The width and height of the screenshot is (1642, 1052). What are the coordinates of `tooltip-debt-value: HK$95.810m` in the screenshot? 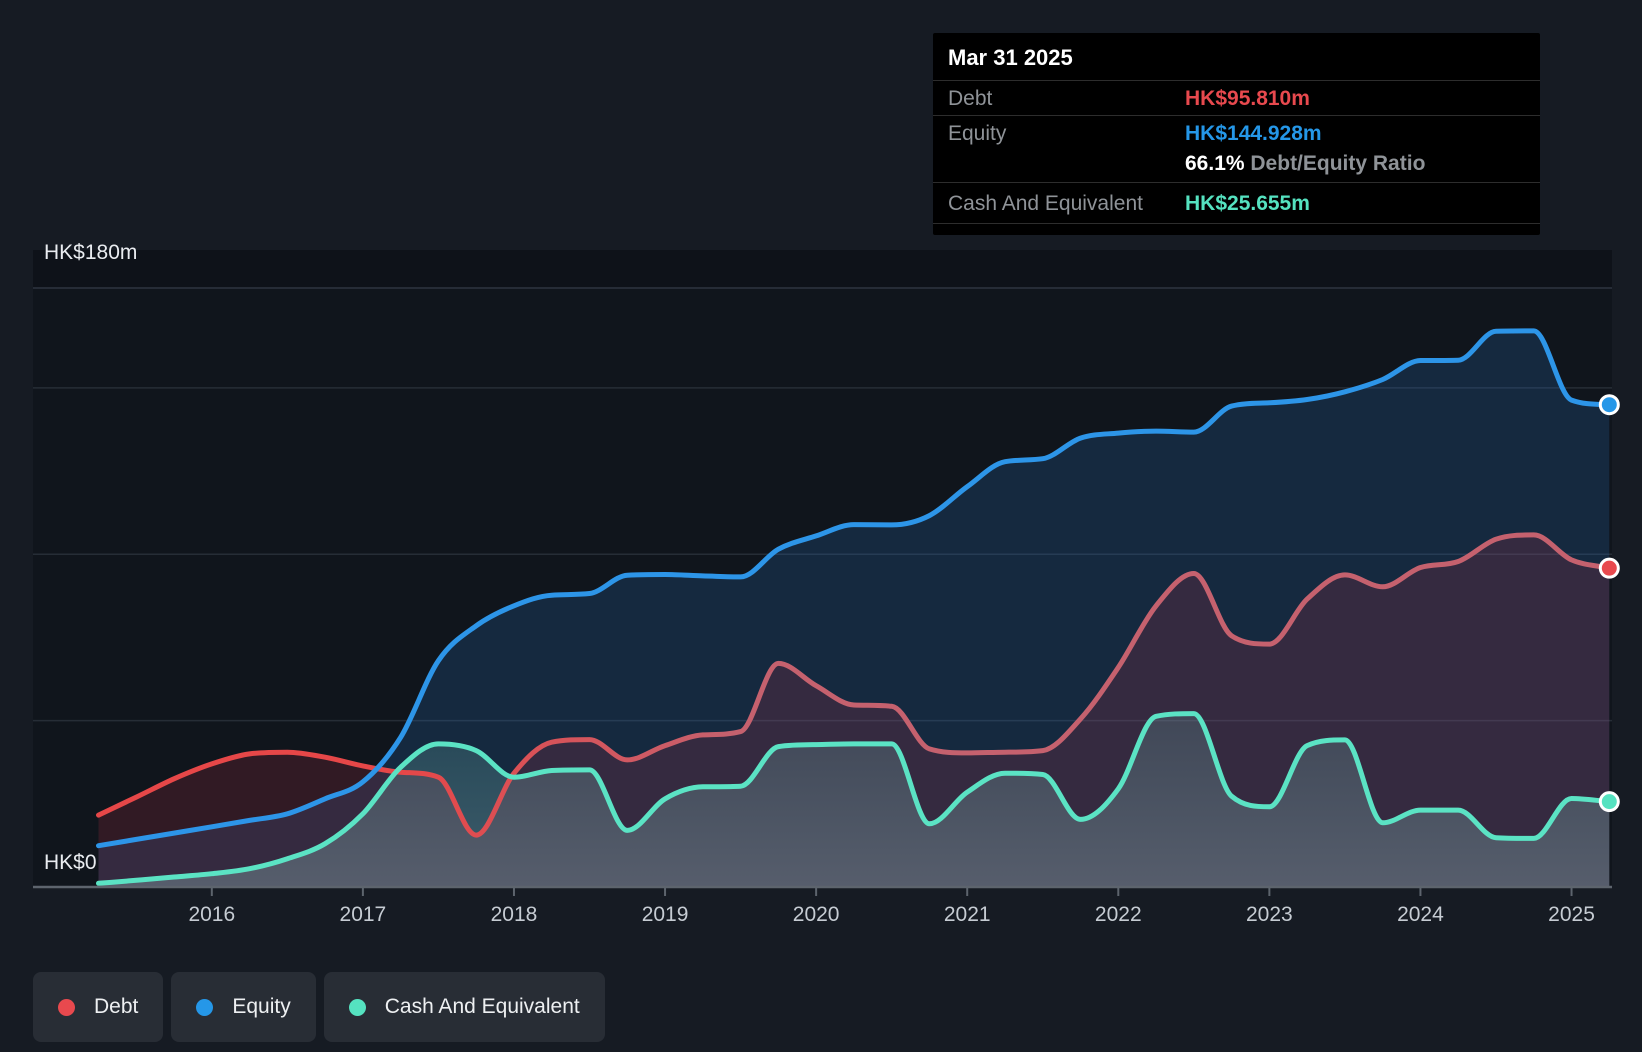 It's located at (1247, 98).